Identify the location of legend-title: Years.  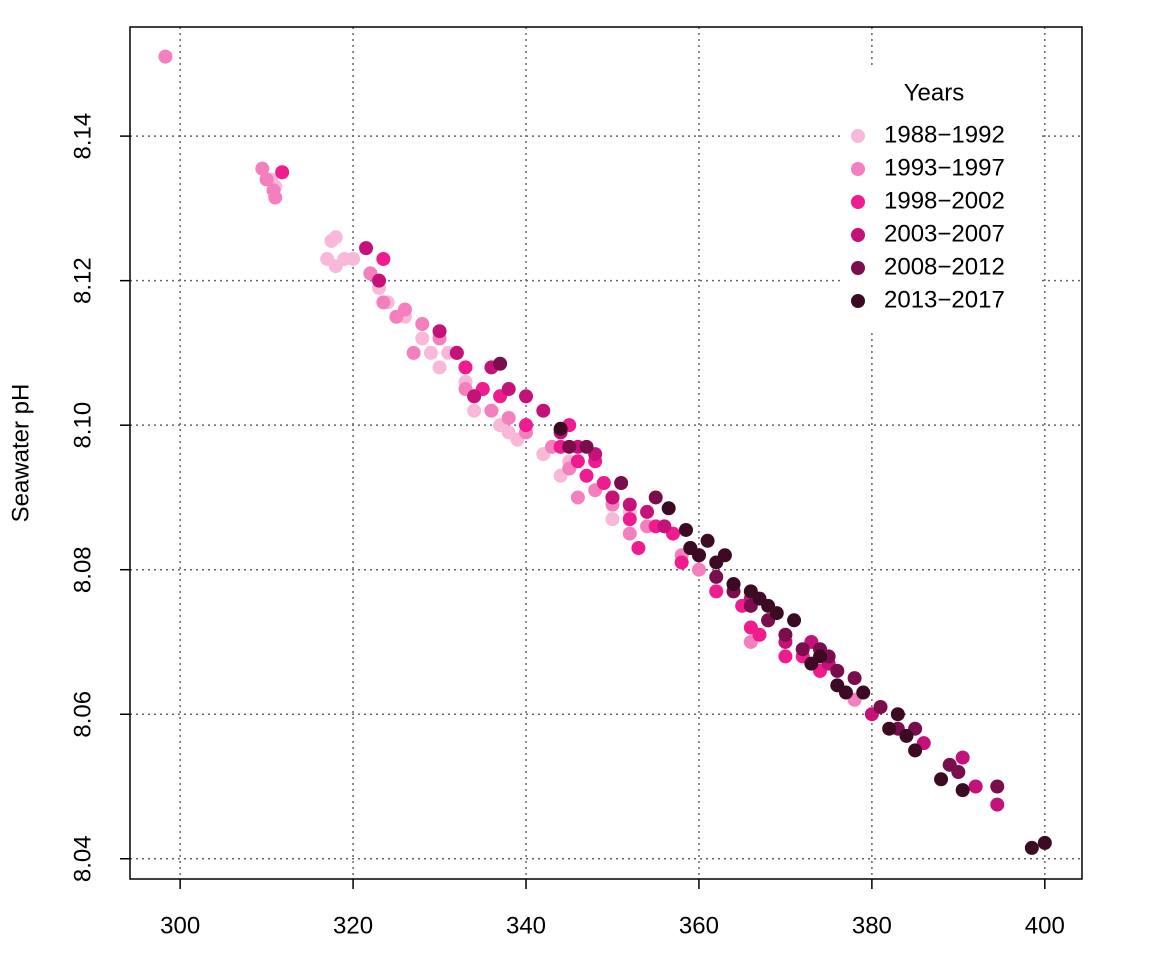
(934, 92).